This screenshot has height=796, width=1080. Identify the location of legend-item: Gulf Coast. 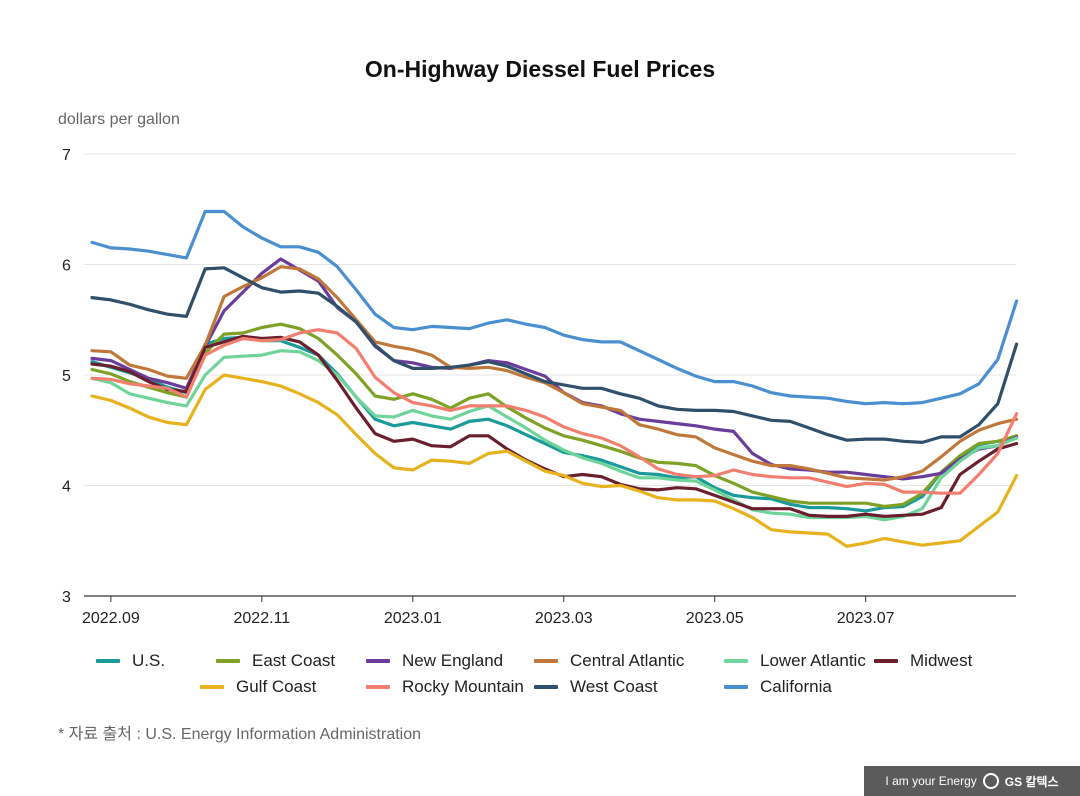
(283, 687).